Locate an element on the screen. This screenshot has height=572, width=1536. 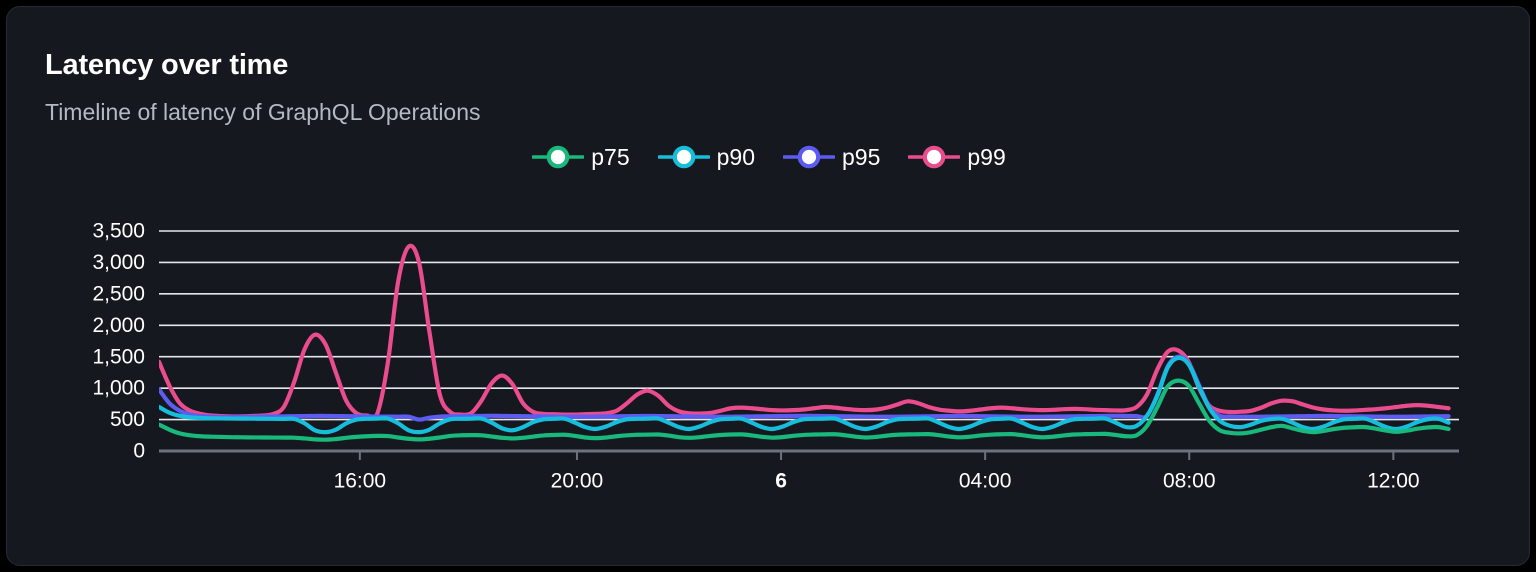
x-axis-tick-label: 16:00 is located at coordinates (360, 480).